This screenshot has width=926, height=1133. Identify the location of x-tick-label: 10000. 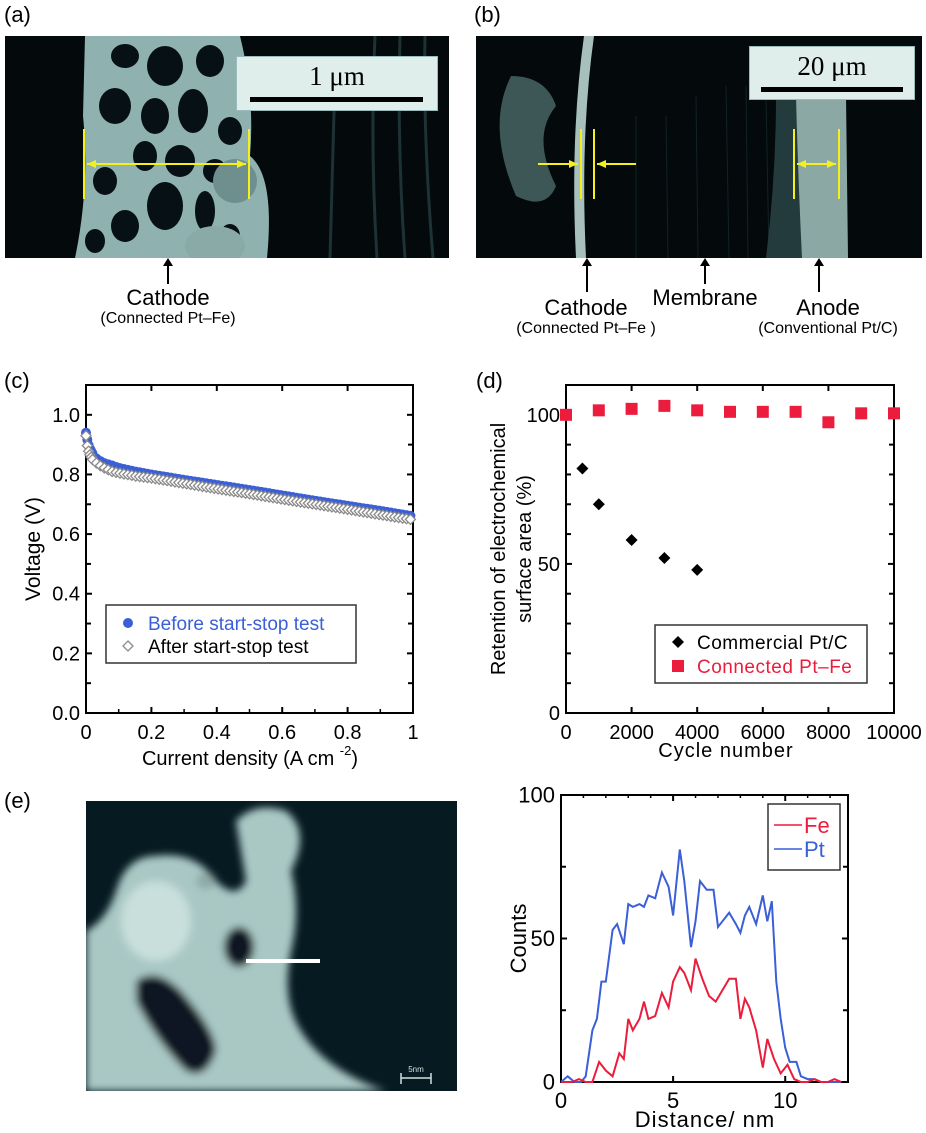
(894, 733).